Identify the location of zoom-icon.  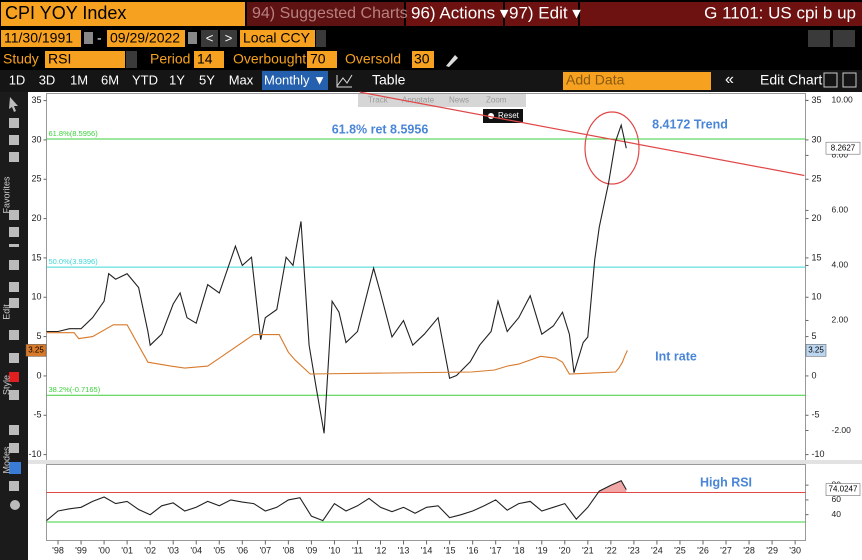
(849, 80).